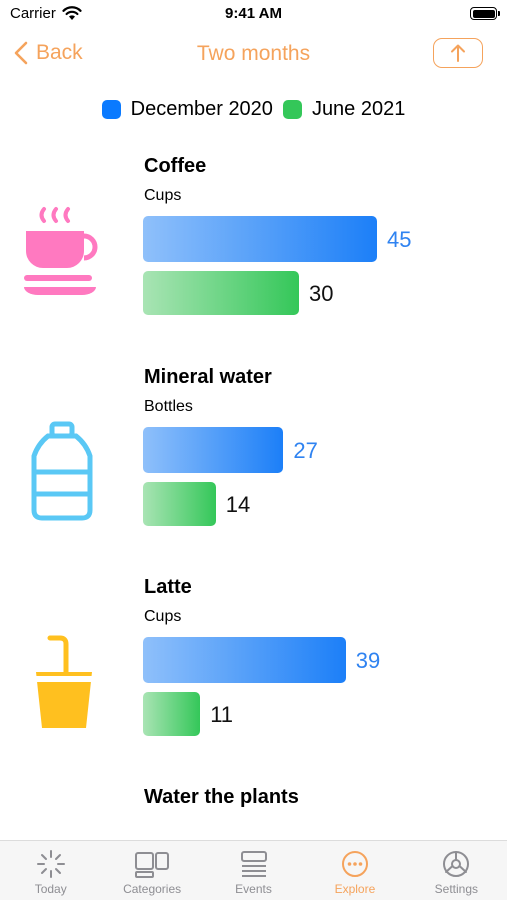 The height and width of the screenshot is (900, 507). I want to click on tab-label: Settings, so click(456, 889).